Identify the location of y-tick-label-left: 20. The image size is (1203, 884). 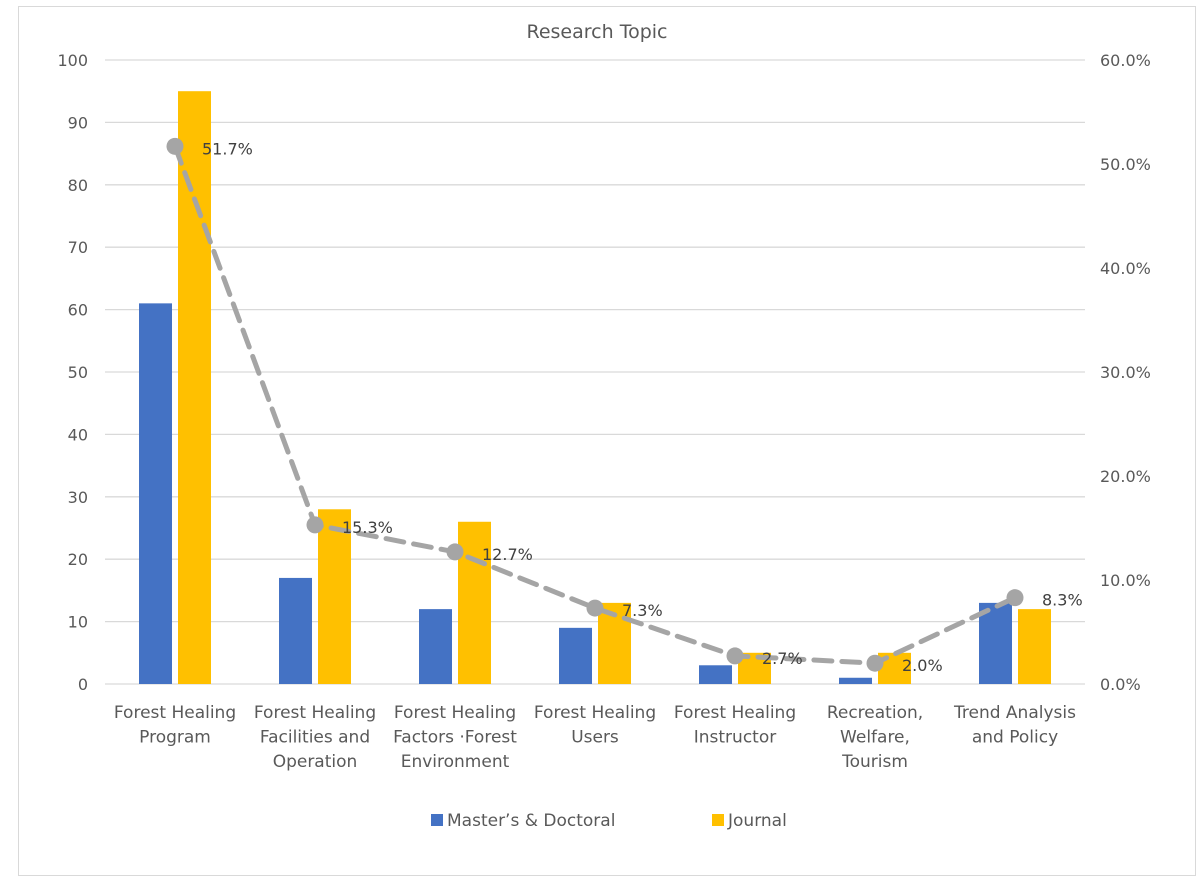
(78, 559).